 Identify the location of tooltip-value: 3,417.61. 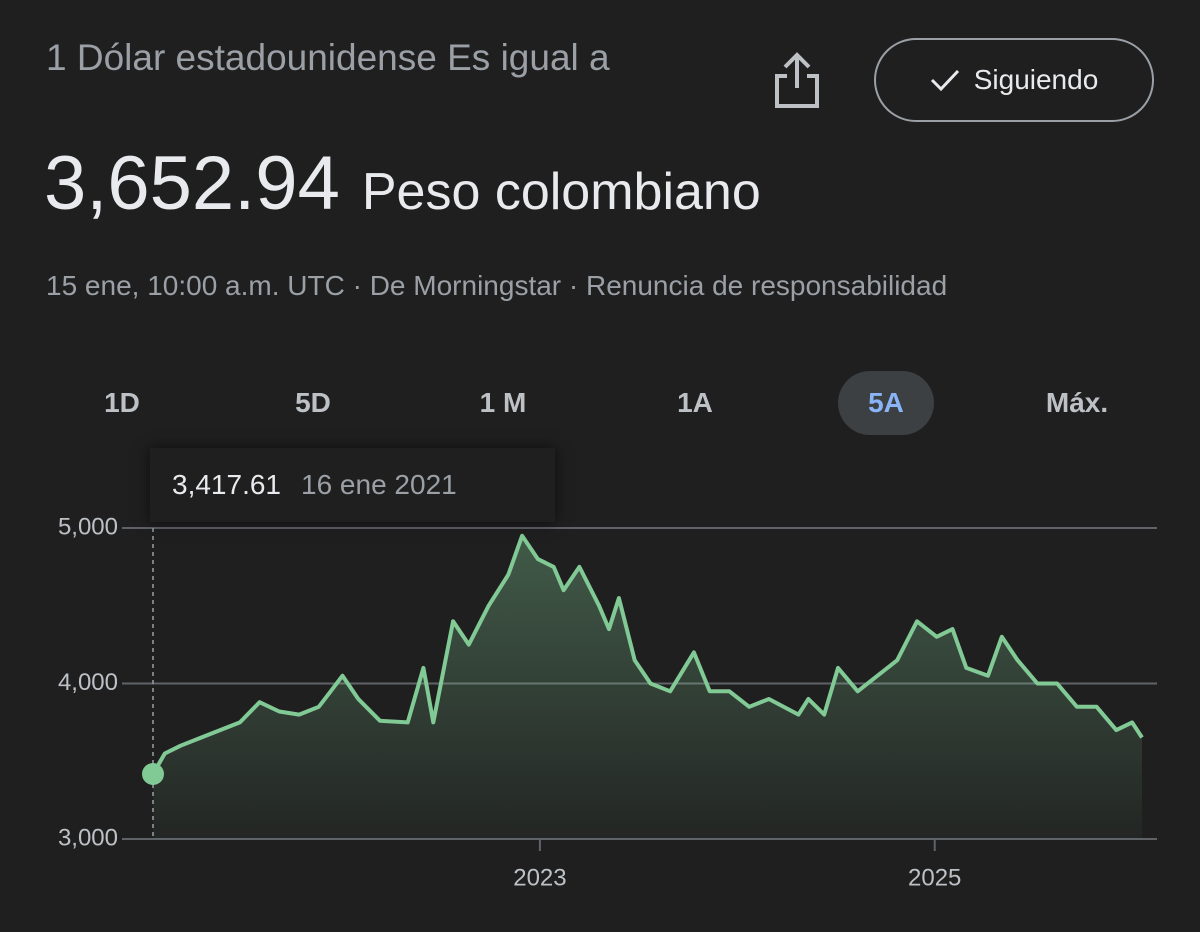
(226, 484).